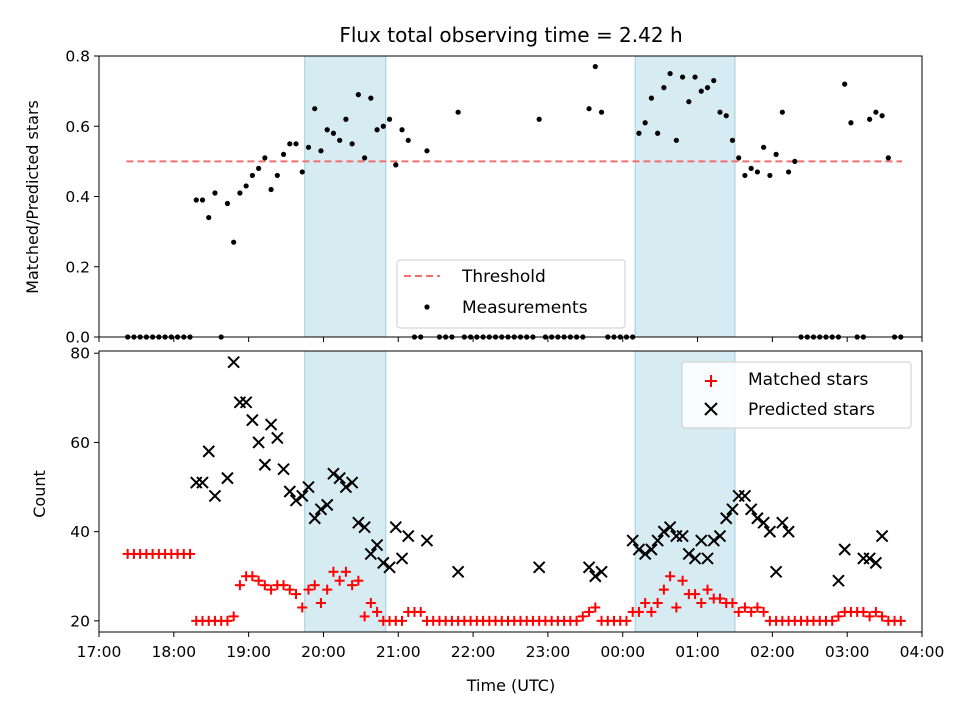 The width and height of the screenshot is (960, 720). Describe the element at coordinates (80, 532) in the screenshot. I see `y-tick-label: 40` at that location.